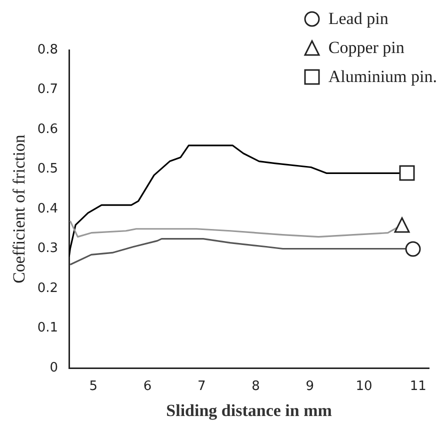 The width and height of the screenshot is (441, 430). Describe the element at coordinates (19, 209) in the screenshot. I see `y-axis-title: Coefficient of friction` at that location.